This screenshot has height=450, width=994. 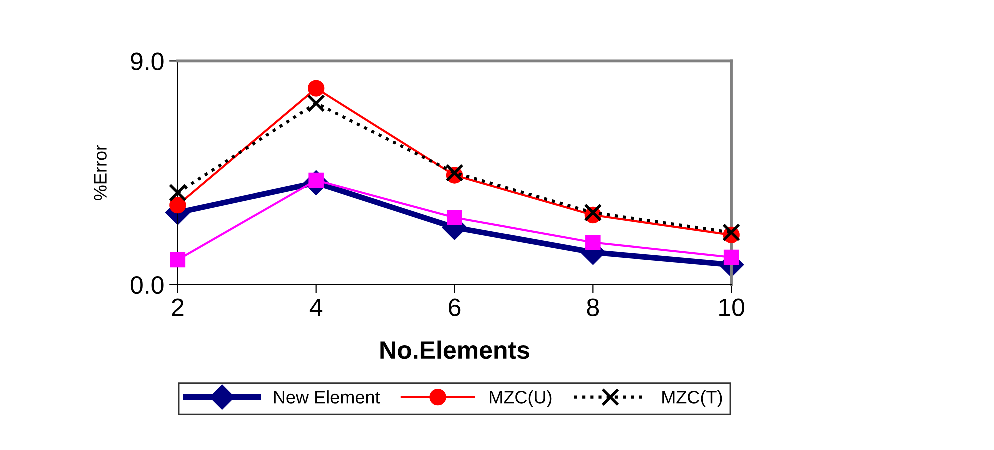 What do you see at coordinates (100, 172) in the screenshot?
I see `y-axis-title: %Error` at bounding box center [100, 172].